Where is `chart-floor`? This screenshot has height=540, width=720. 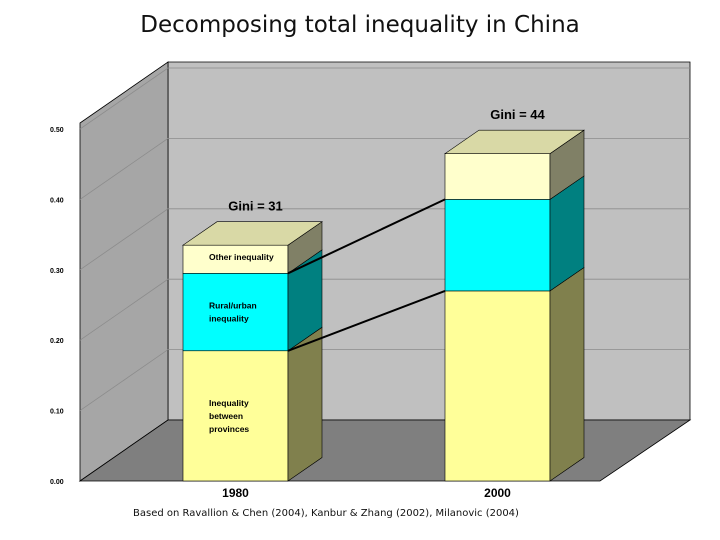 chart-floor is located at coordinates (385, 450).